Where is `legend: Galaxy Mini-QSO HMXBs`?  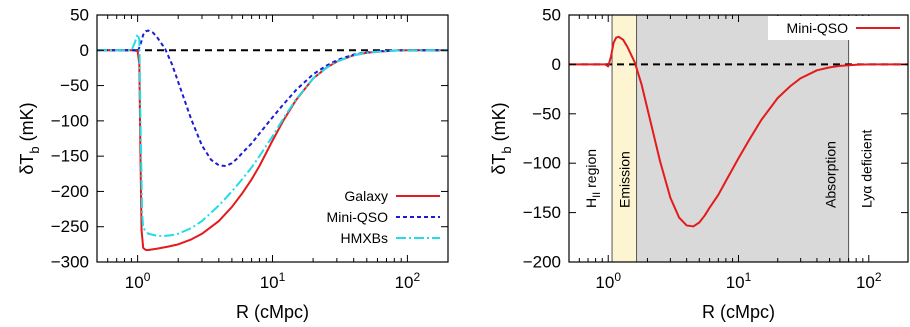 legend: Galaxy Mini-QSO HMXBs is located at coordinates (383, 217).